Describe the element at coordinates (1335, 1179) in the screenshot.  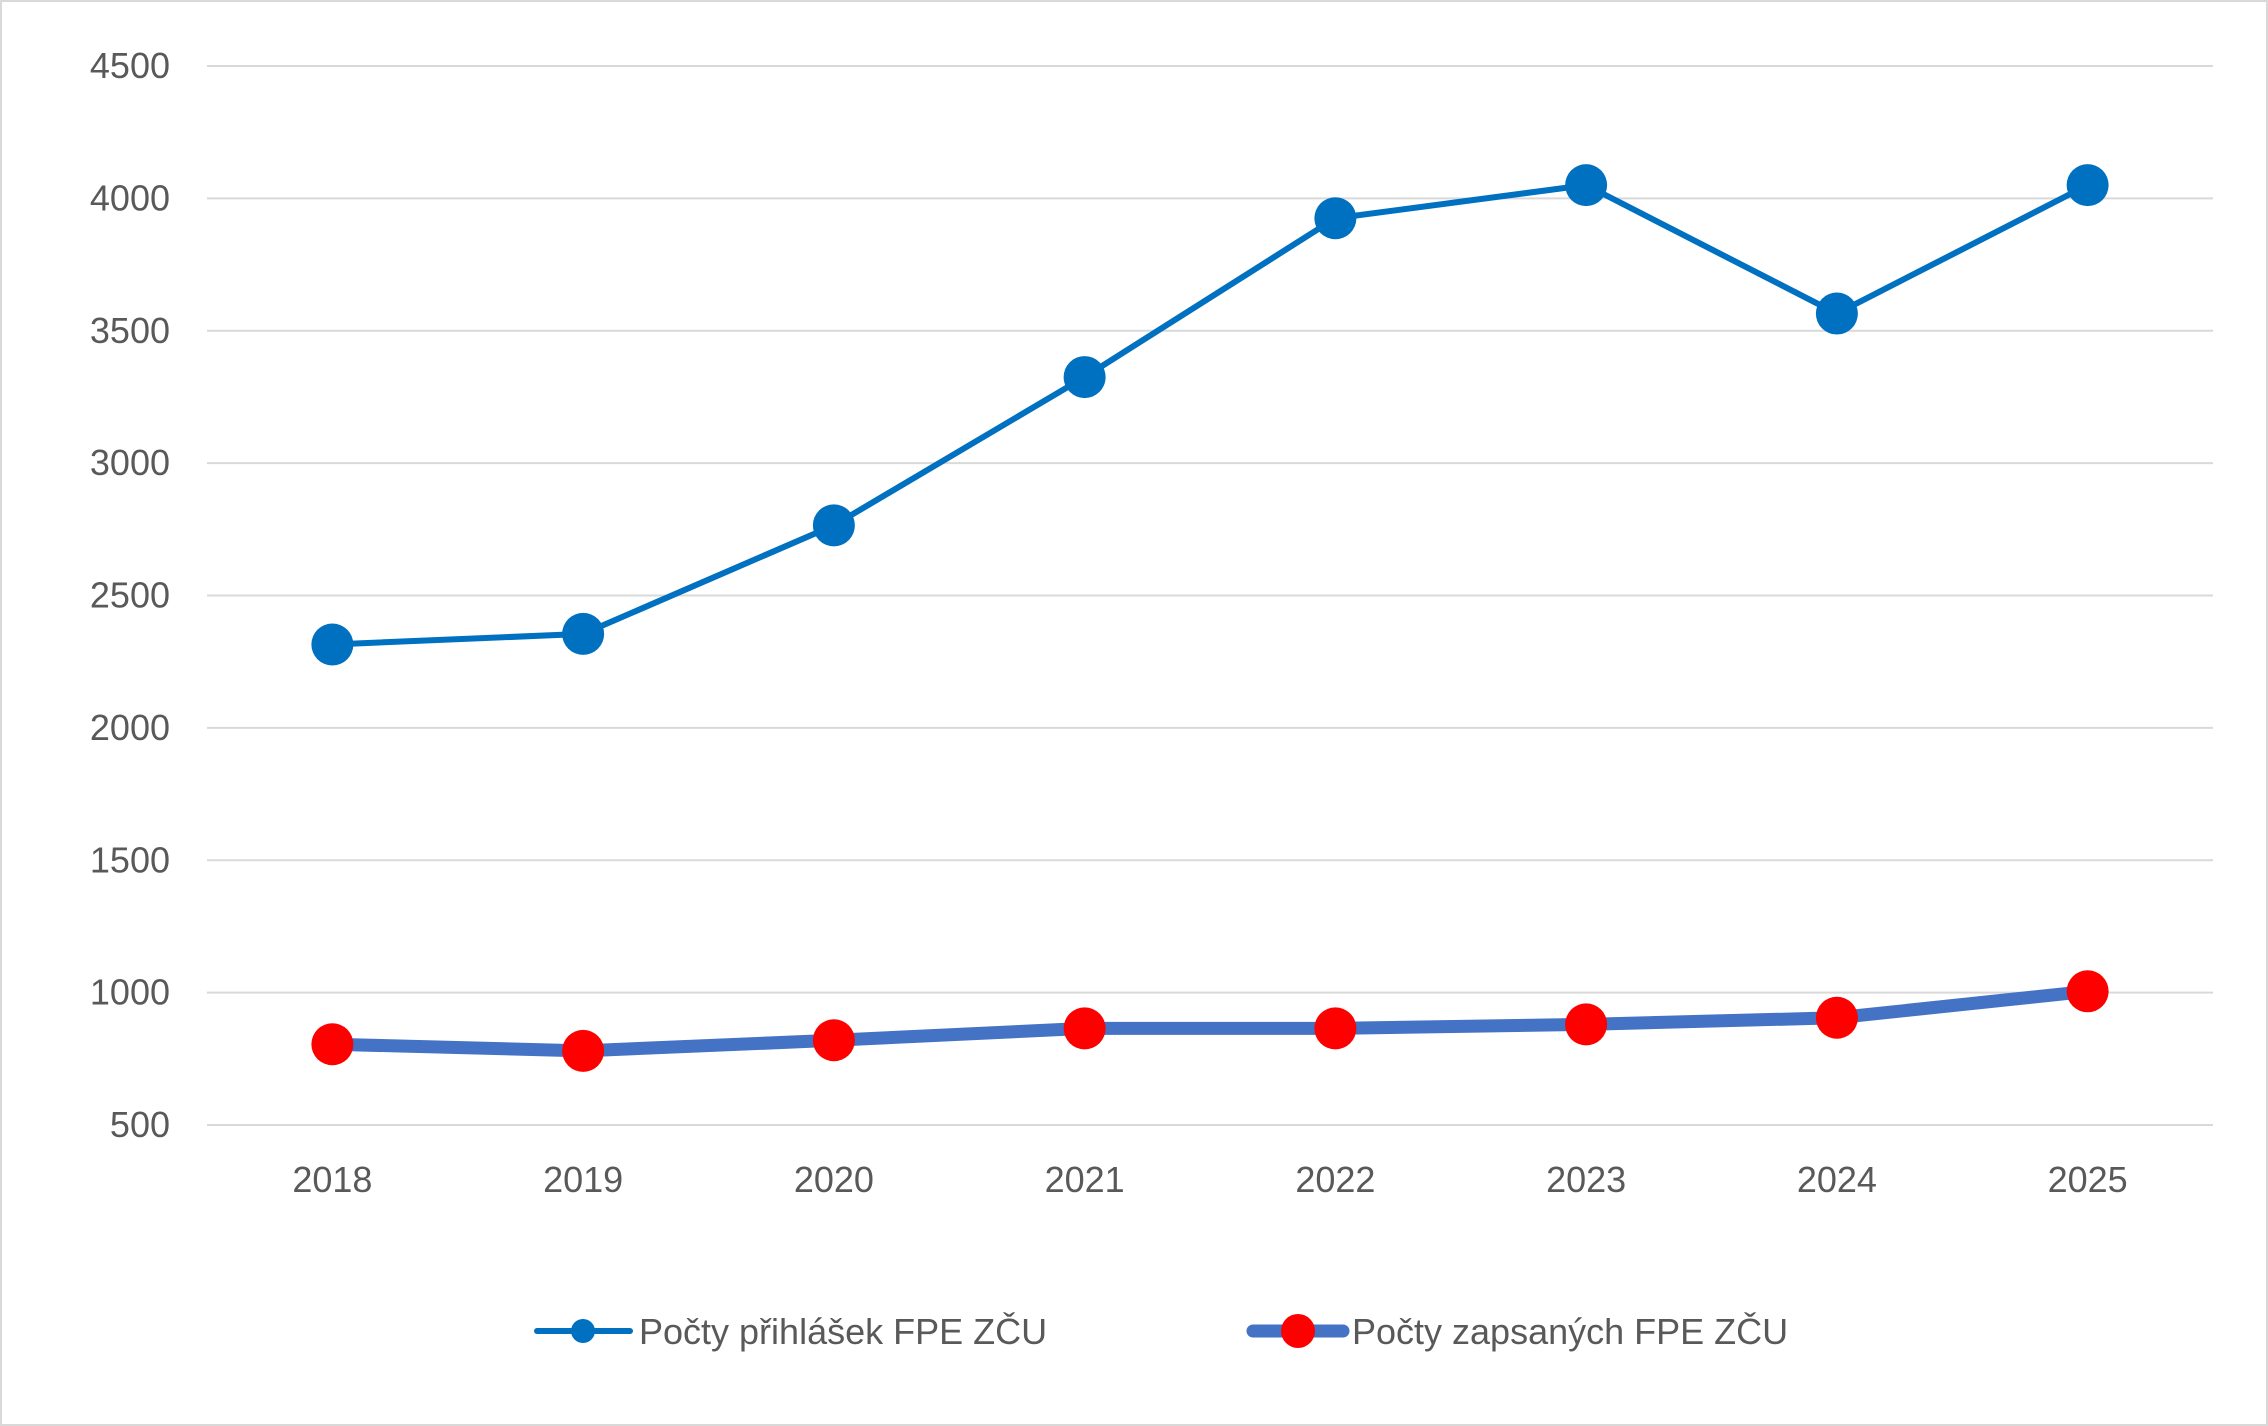
I see `x-tick-label: 2022` at that location.